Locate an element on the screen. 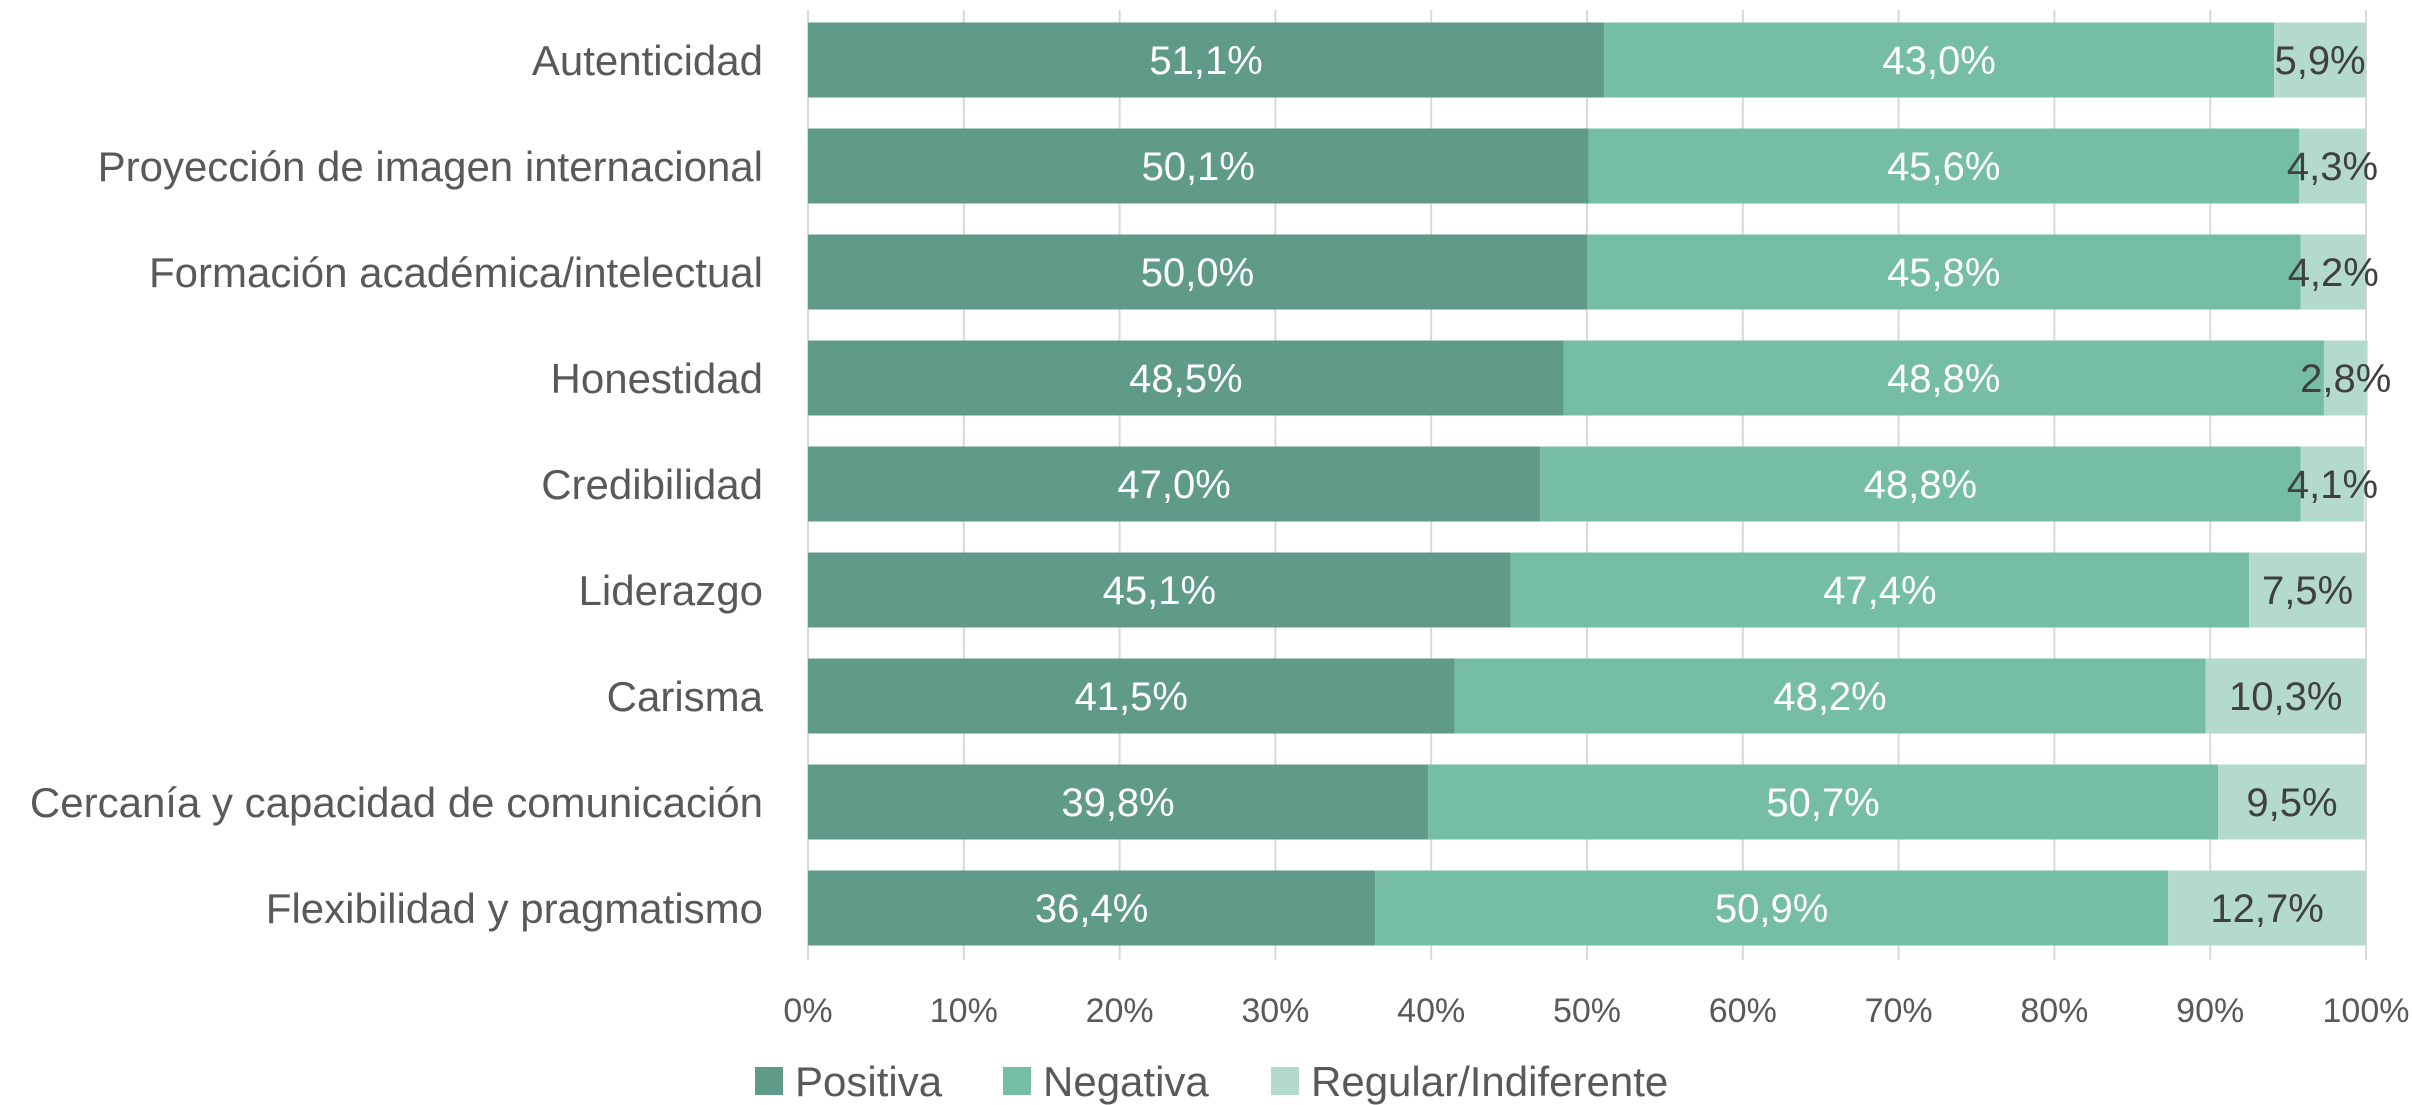  data-label: 47,4% is located at coordinates (1879, 591).